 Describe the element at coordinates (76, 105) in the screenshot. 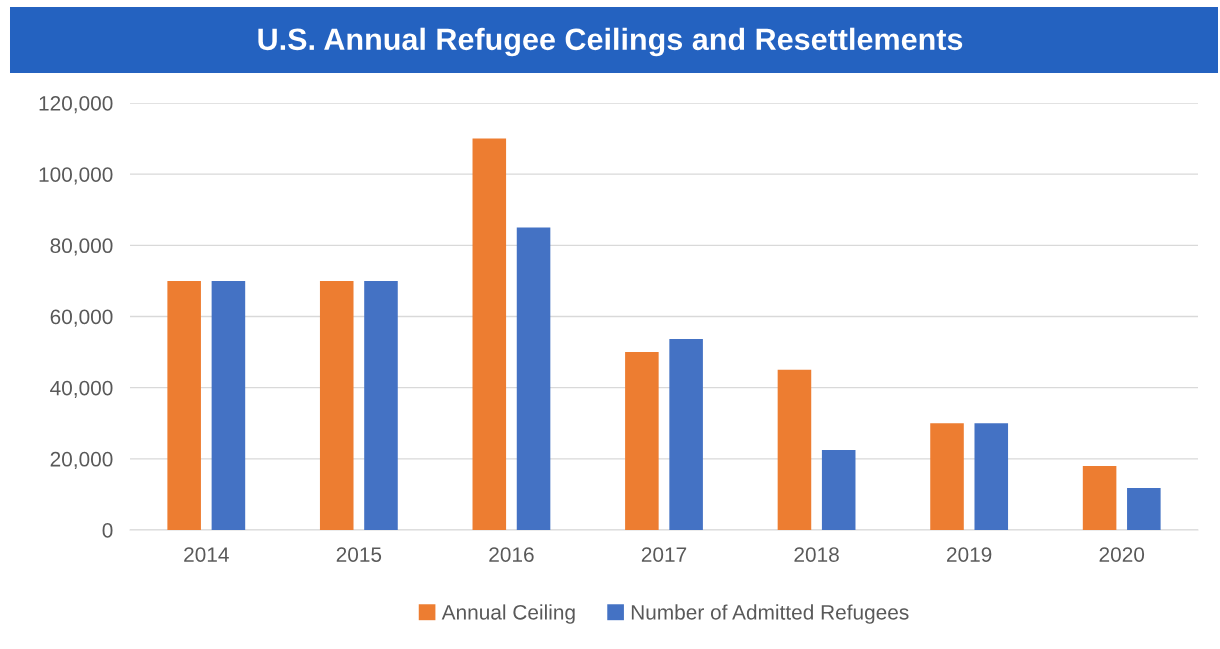

I see `y-tick-label: 120,000` at that location.